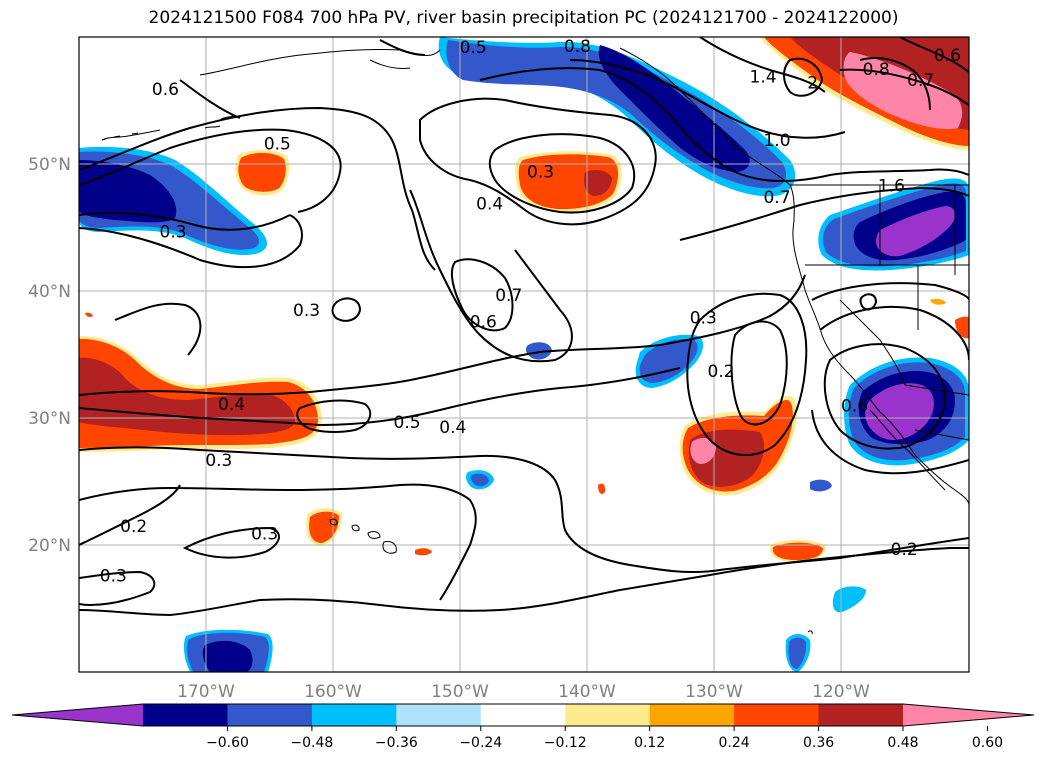 This screenshot has width=1047, height=765. What do you see at coordinates (734, 743) in the screenshot?
I see `colorbar-tick-label: 0.24` at bounding box center [734, 743].